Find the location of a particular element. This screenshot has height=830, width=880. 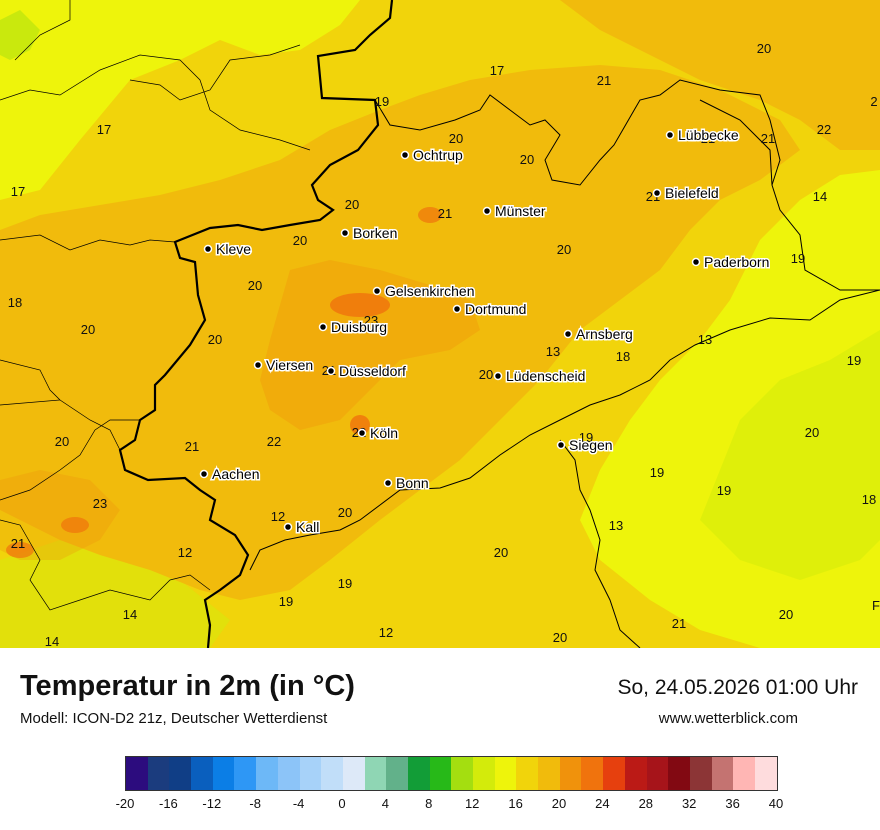

legend-tick-label: 32 is located at coordinates (689, 803).